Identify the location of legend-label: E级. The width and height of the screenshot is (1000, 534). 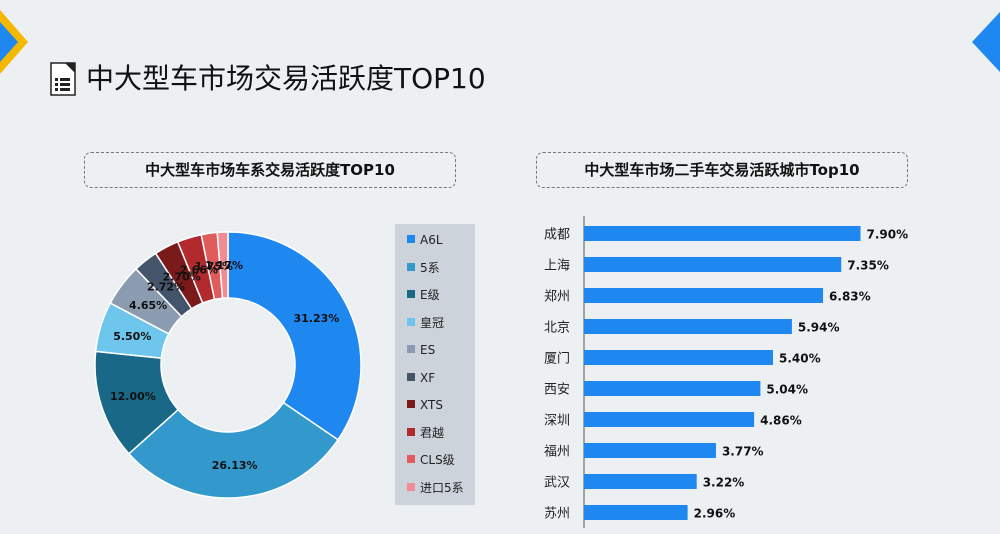
(430, 295).